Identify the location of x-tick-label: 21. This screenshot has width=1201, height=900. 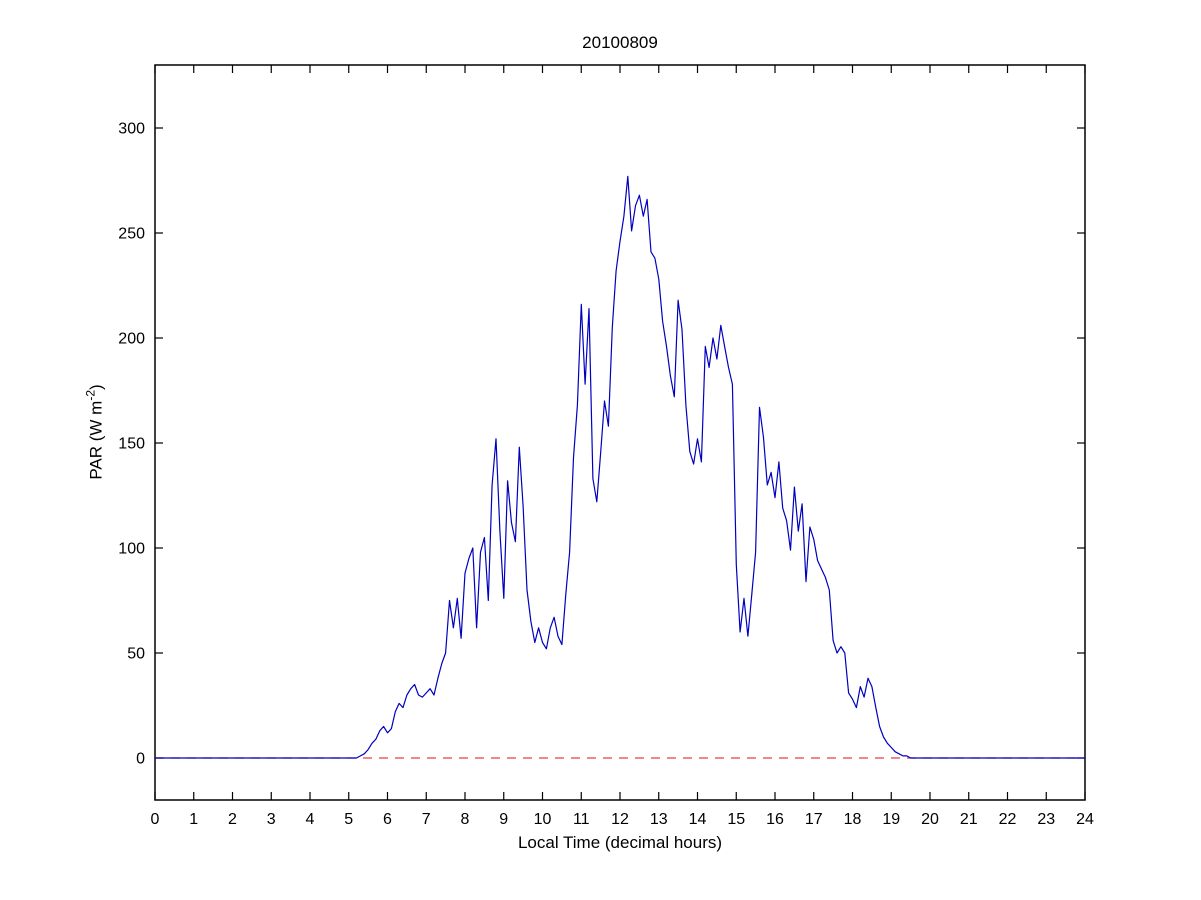
(969, 819).